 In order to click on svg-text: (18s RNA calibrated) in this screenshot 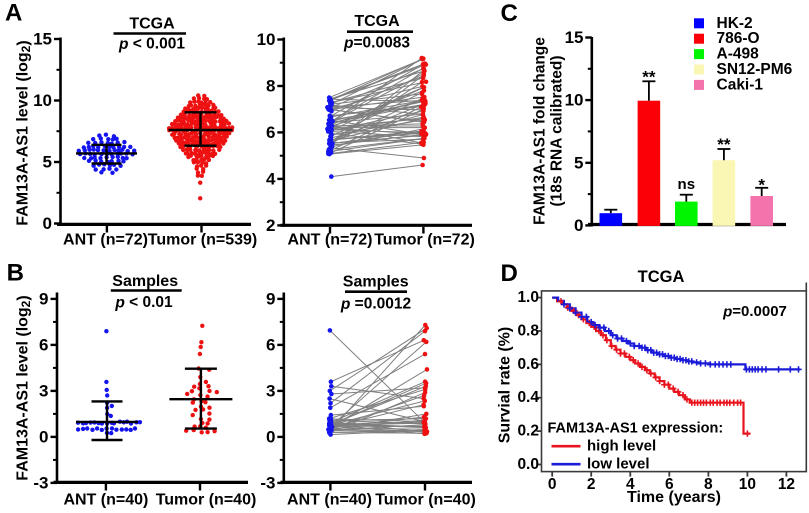, I will do `click(557, 130)`.